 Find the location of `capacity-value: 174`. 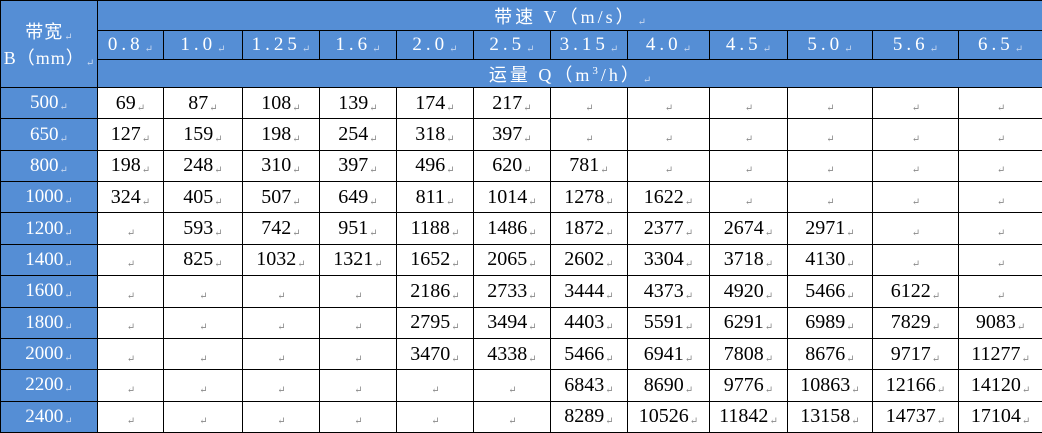

capacity-value: 174 is located at coordinates (434, 103).